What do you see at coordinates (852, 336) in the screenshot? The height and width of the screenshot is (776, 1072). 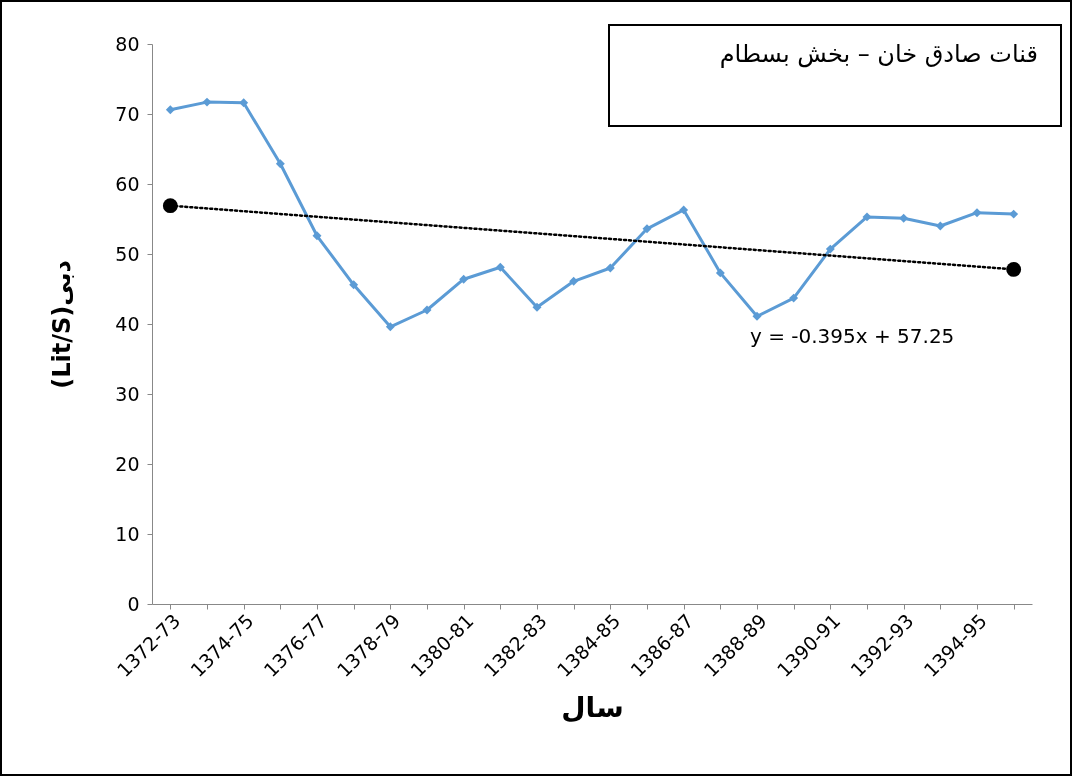 I see `annotation: y = -0.395x + 57.25` at bounding box center [852, 336].